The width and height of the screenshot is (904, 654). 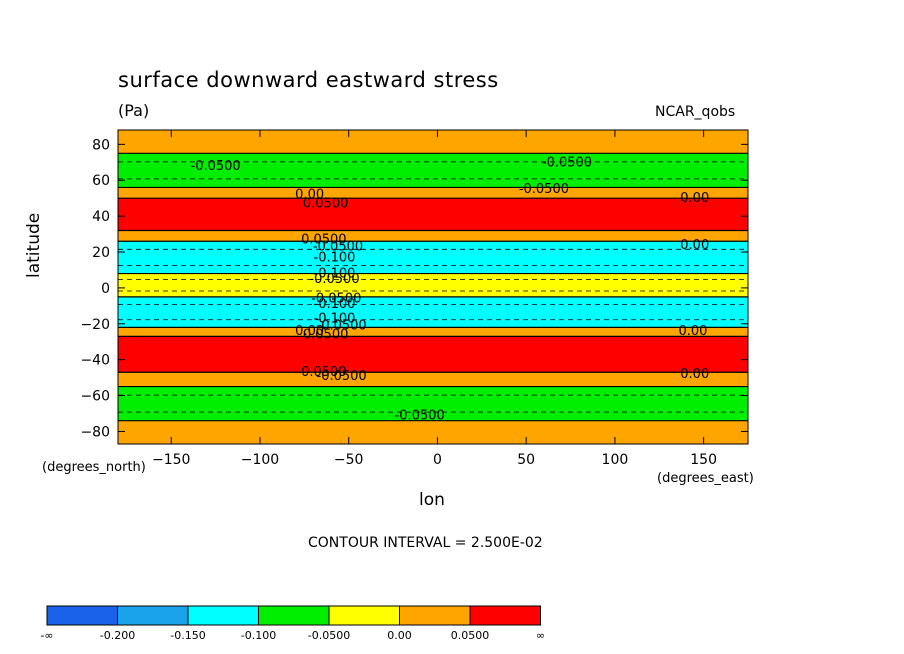 What do you see at coordinates (705, 478) in the screenshot?
I see `x-units-label: (degrees_east)` at bounding box center [705, 478].